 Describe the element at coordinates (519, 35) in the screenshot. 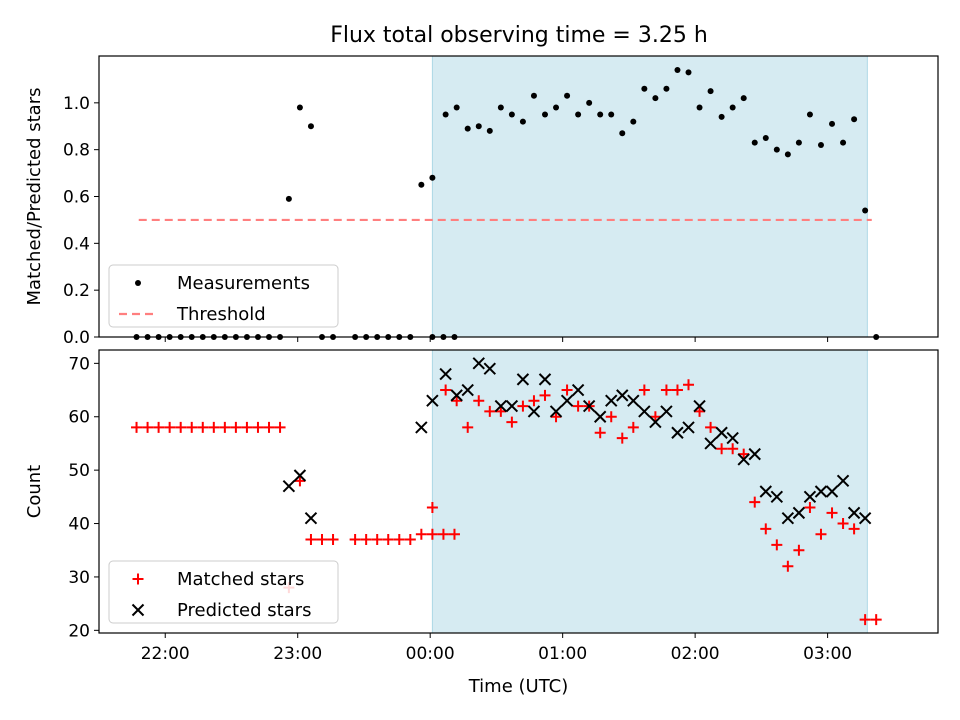

I see `chart-title: Flux total observing time = 3.25 h` at that location.